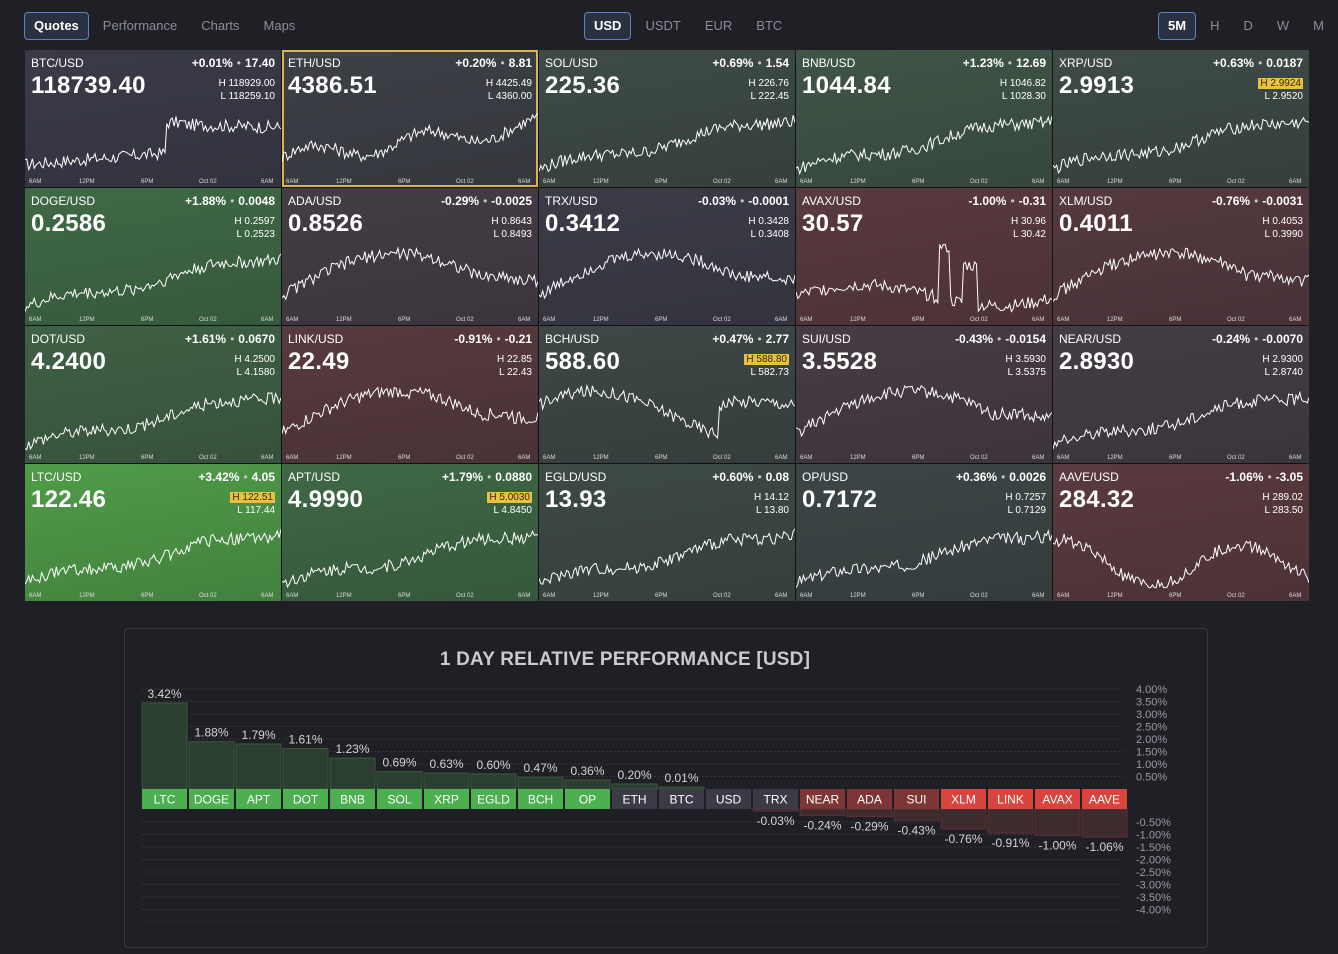 This screenshot has height=954, width=1338. What do you see at coordinates (1010, 821) in the screenshot?
I see `bar-link` at bounding box center [1010, 821].